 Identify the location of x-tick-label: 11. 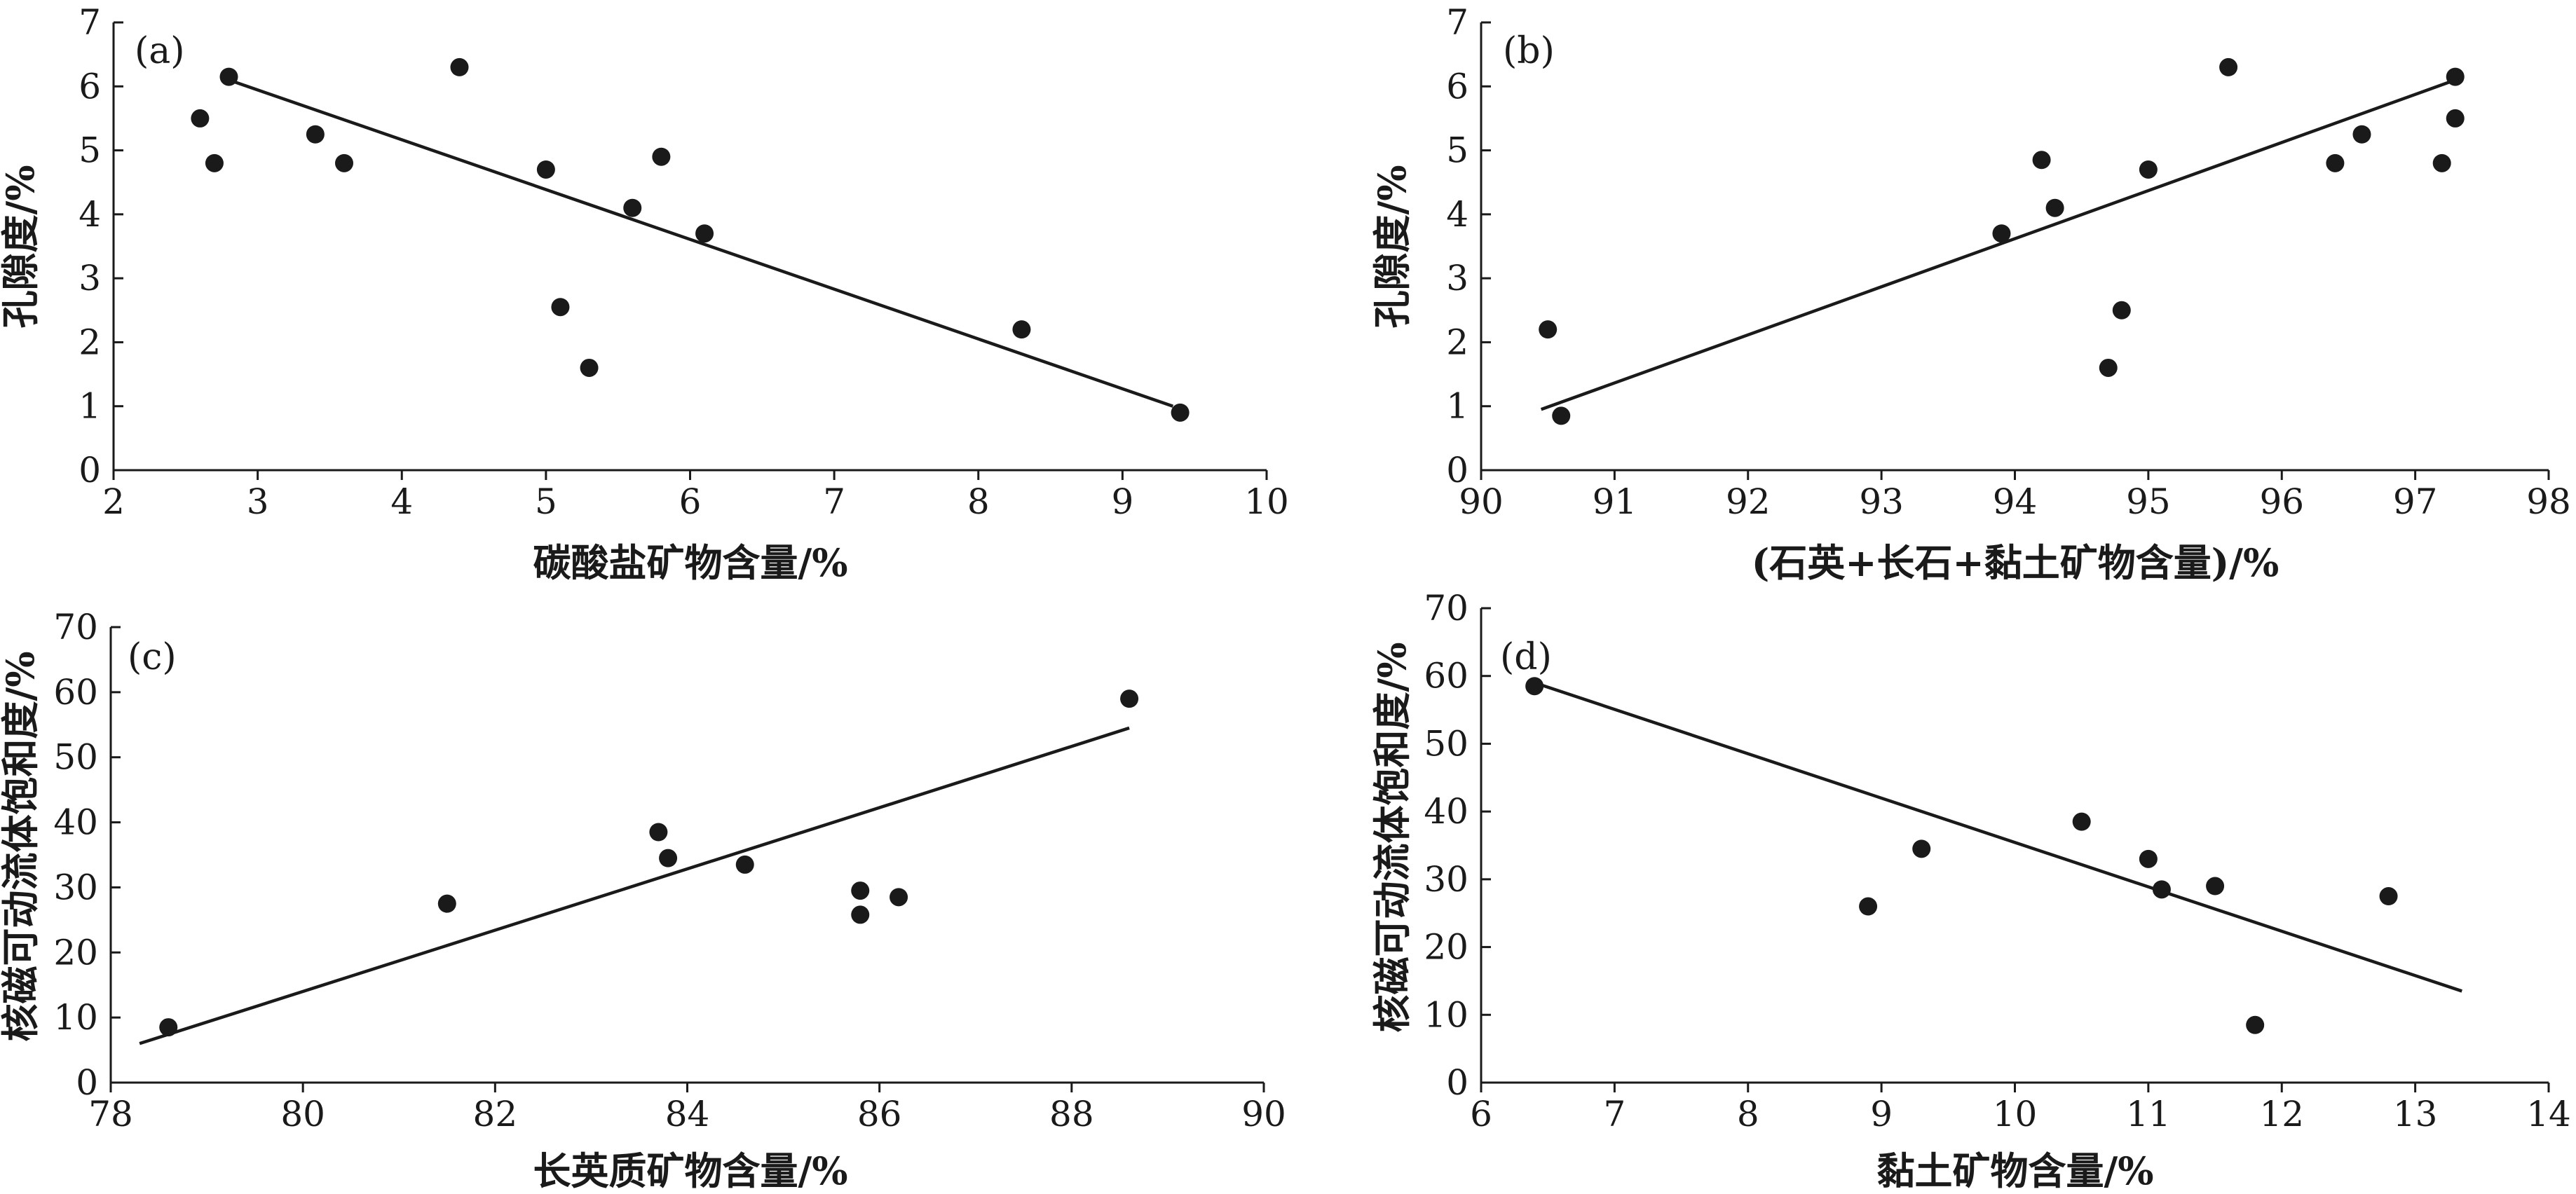
(2148, 1114).